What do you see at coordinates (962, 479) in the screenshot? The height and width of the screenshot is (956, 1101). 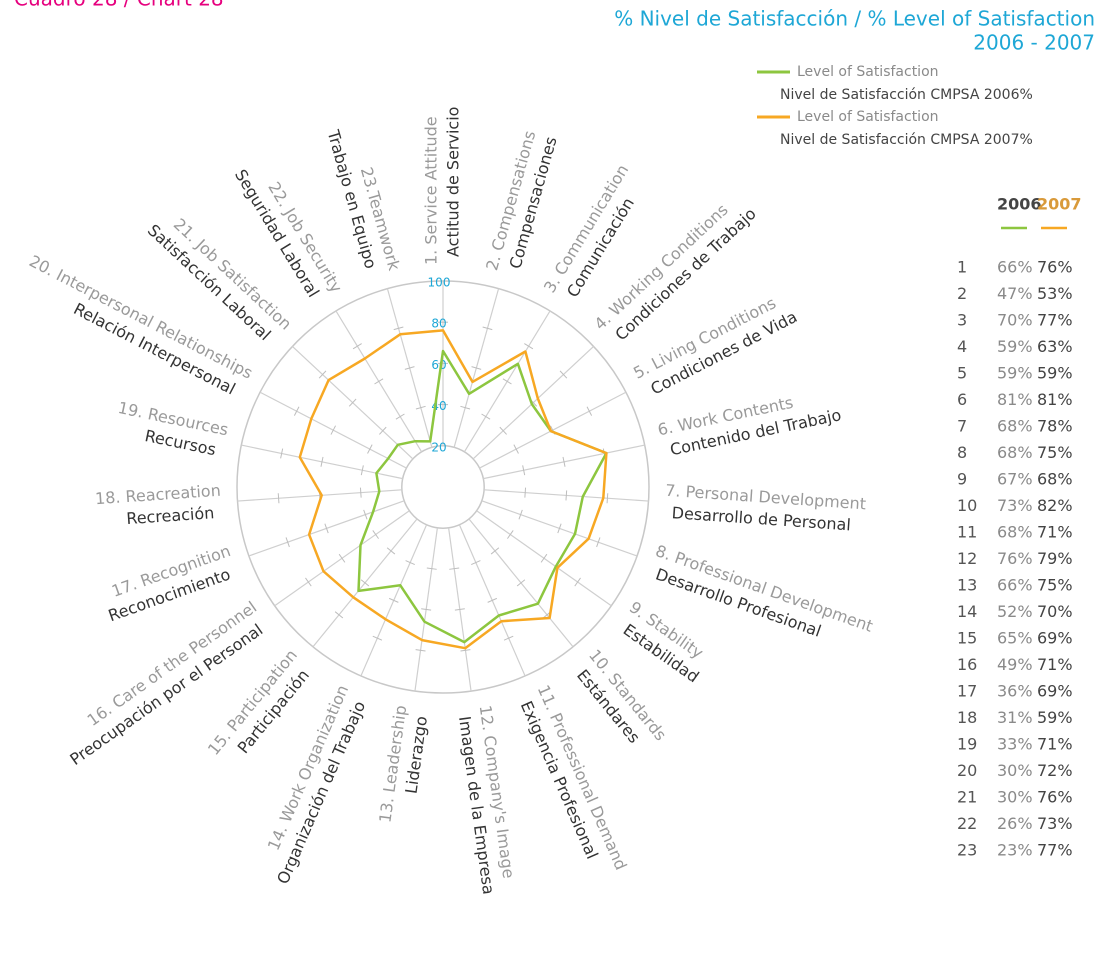 I see `table-row-label: 9` at bounding box center [962, 479].